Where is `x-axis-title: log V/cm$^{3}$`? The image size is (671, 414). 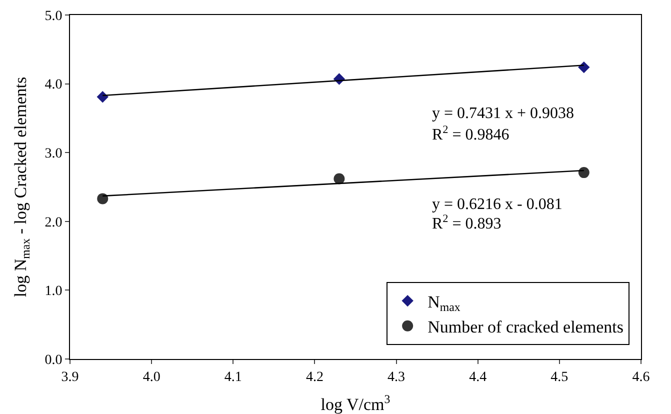 x-axis-title: log V/cm$^{3}$ is located at coordinates (355, 403).